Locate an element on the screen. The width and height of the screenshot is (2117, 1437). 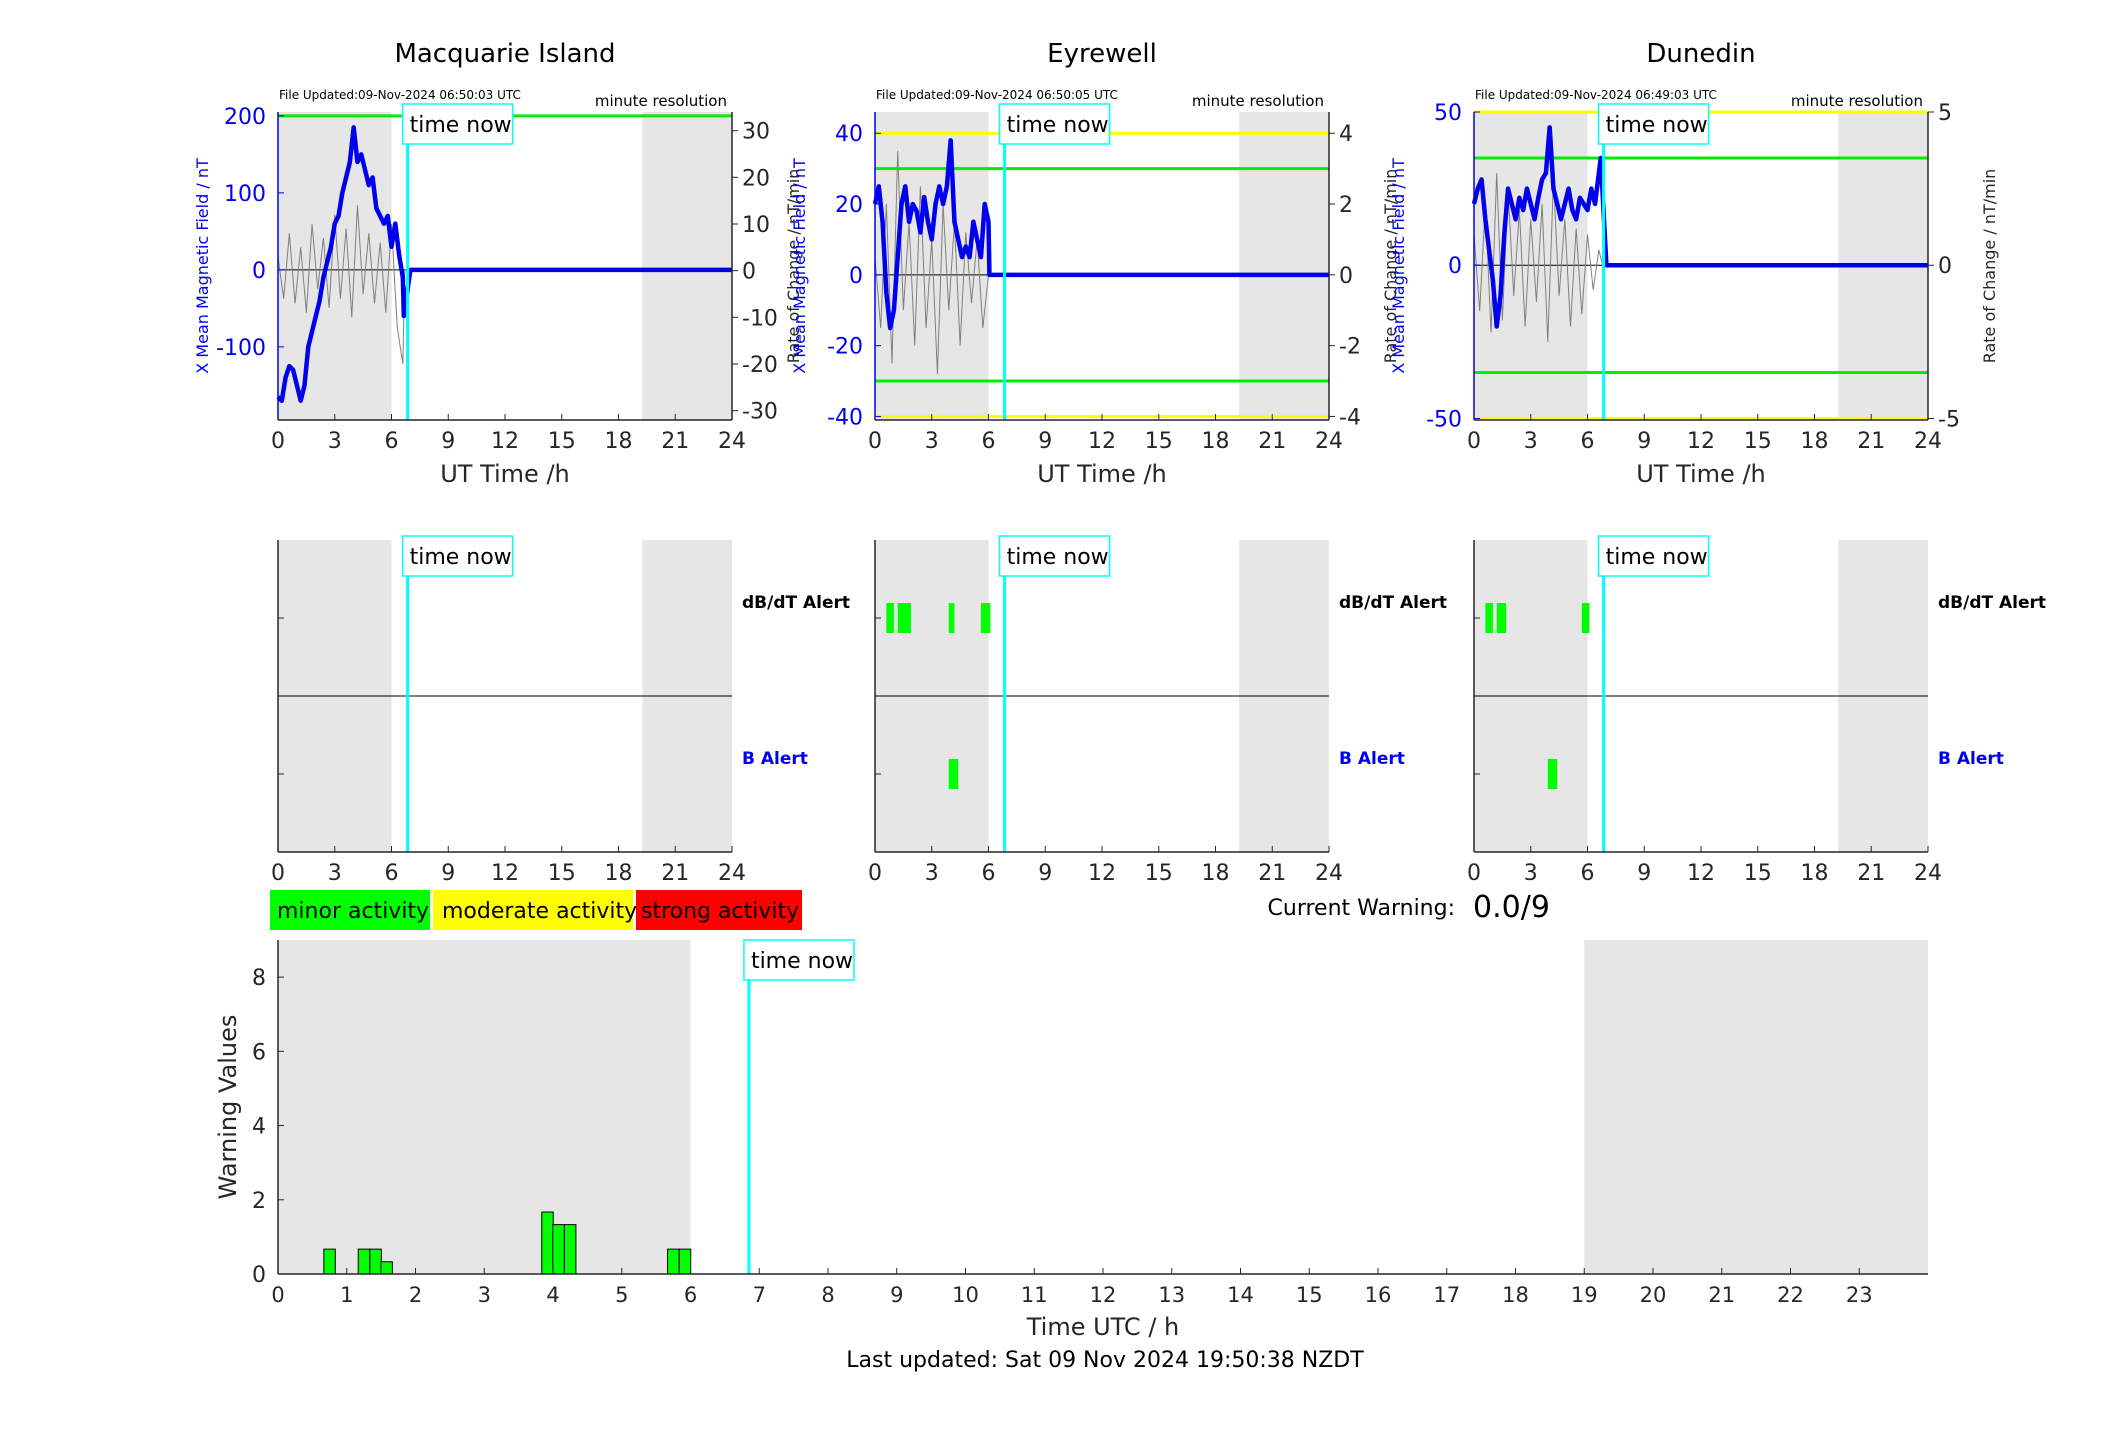
x-tick-label: 1 is located at coordinates (346, 1295).